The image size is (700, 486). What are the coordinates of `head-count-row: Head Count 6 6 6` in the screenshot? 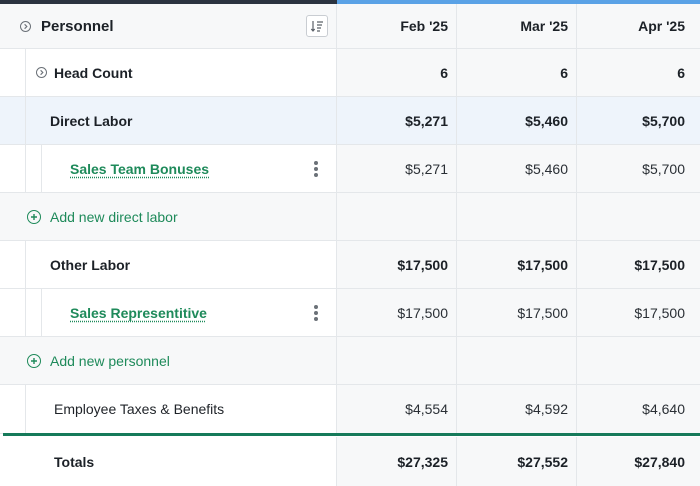 It's located at (350, 73).